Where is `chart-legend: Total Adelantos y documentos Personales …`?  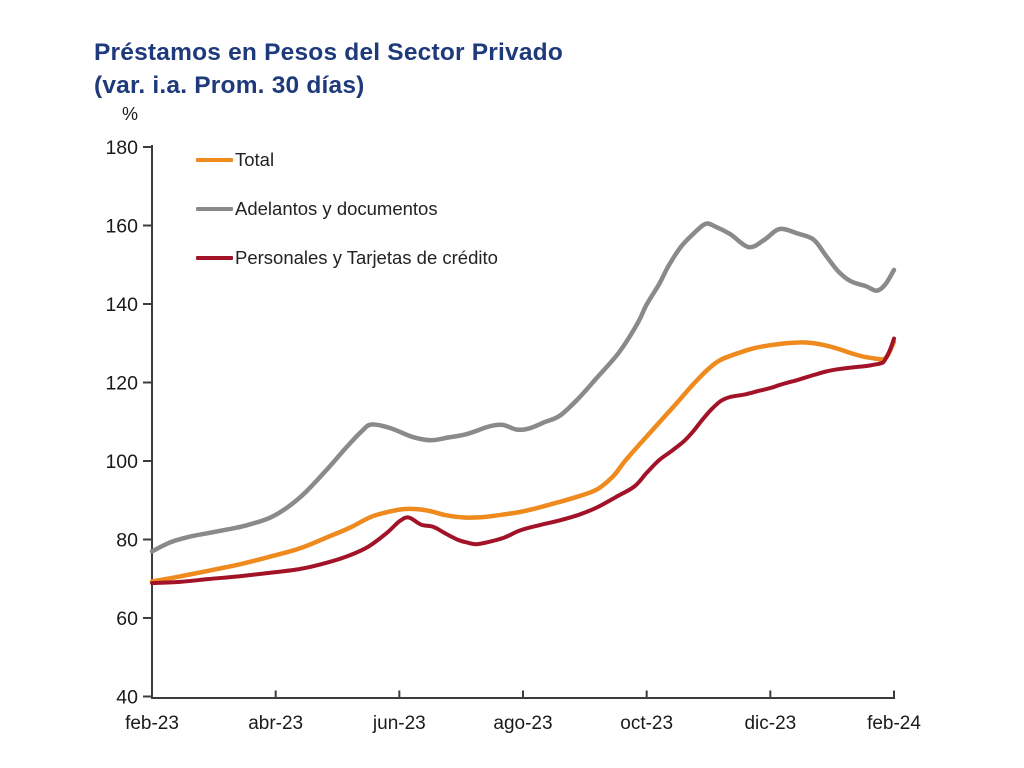
chart-legend: Total Adelantos y documentos Personales … is located at coordinates (347, 209).